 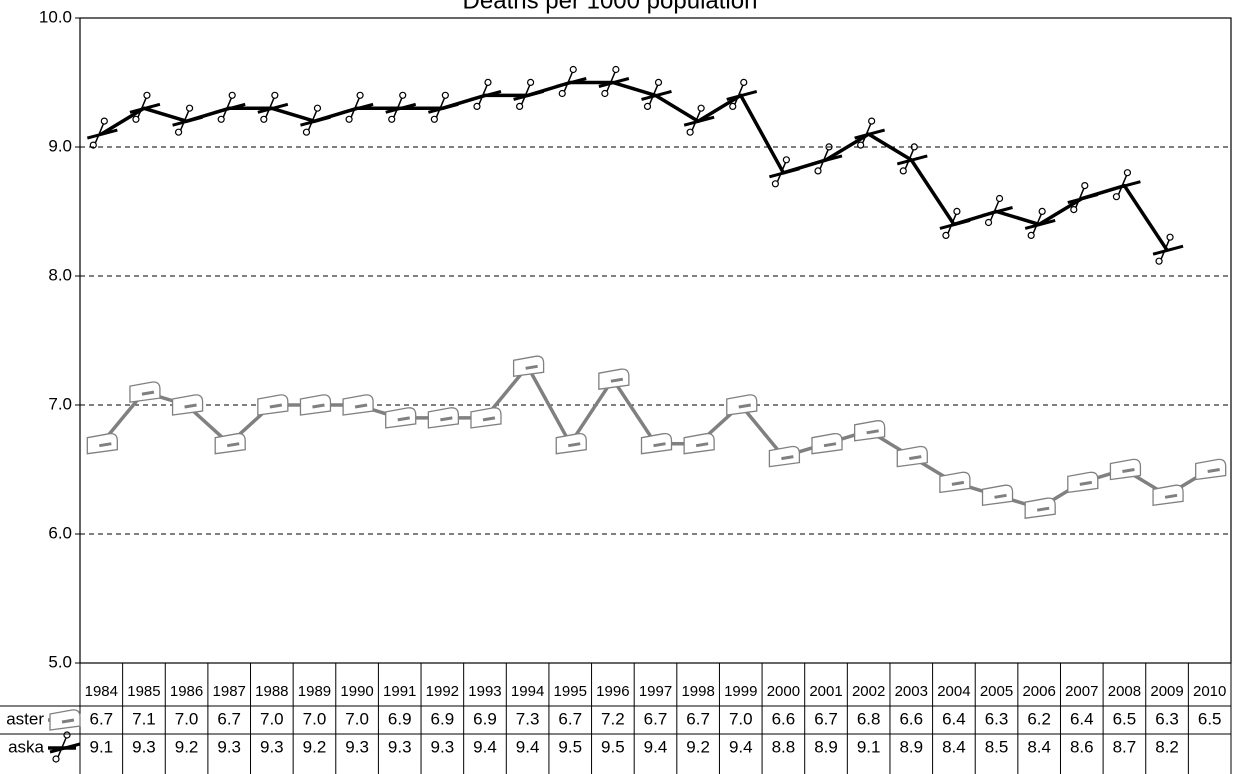 I want to click on table-value: 6.5, so click(x=1125, y=718).